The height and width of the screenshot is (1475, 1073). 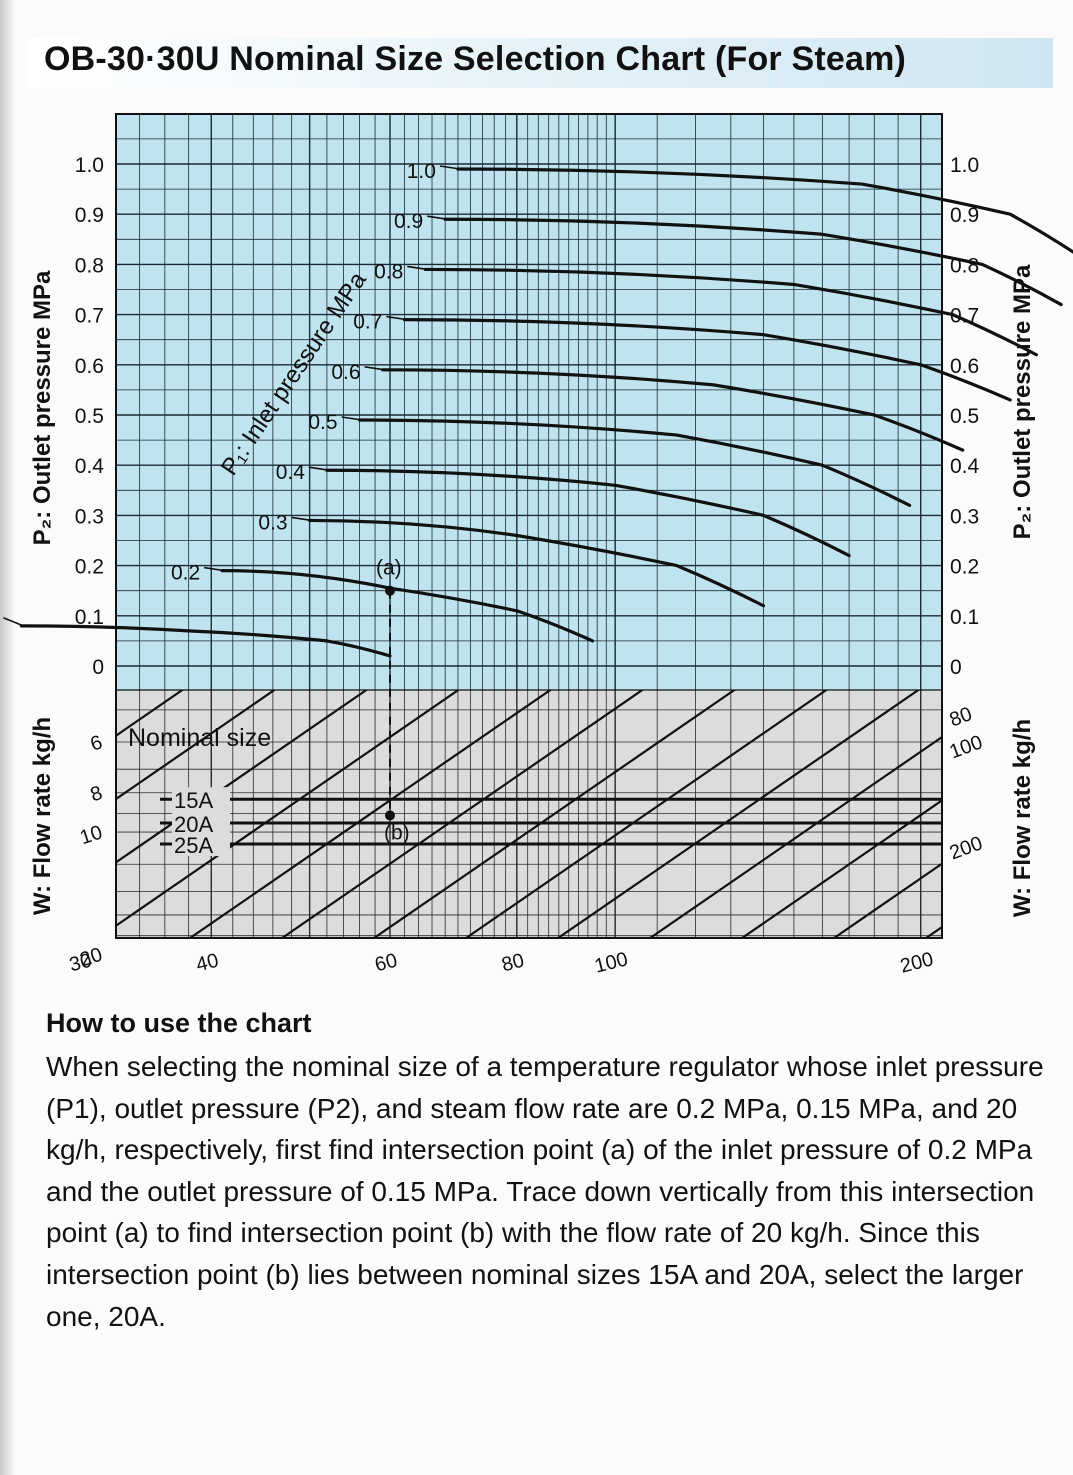 What do you see at coordinates (964, 516) in the screenshot?
I see `right-pressure-tick-label: 0.3` at bounding box center [964, 516].